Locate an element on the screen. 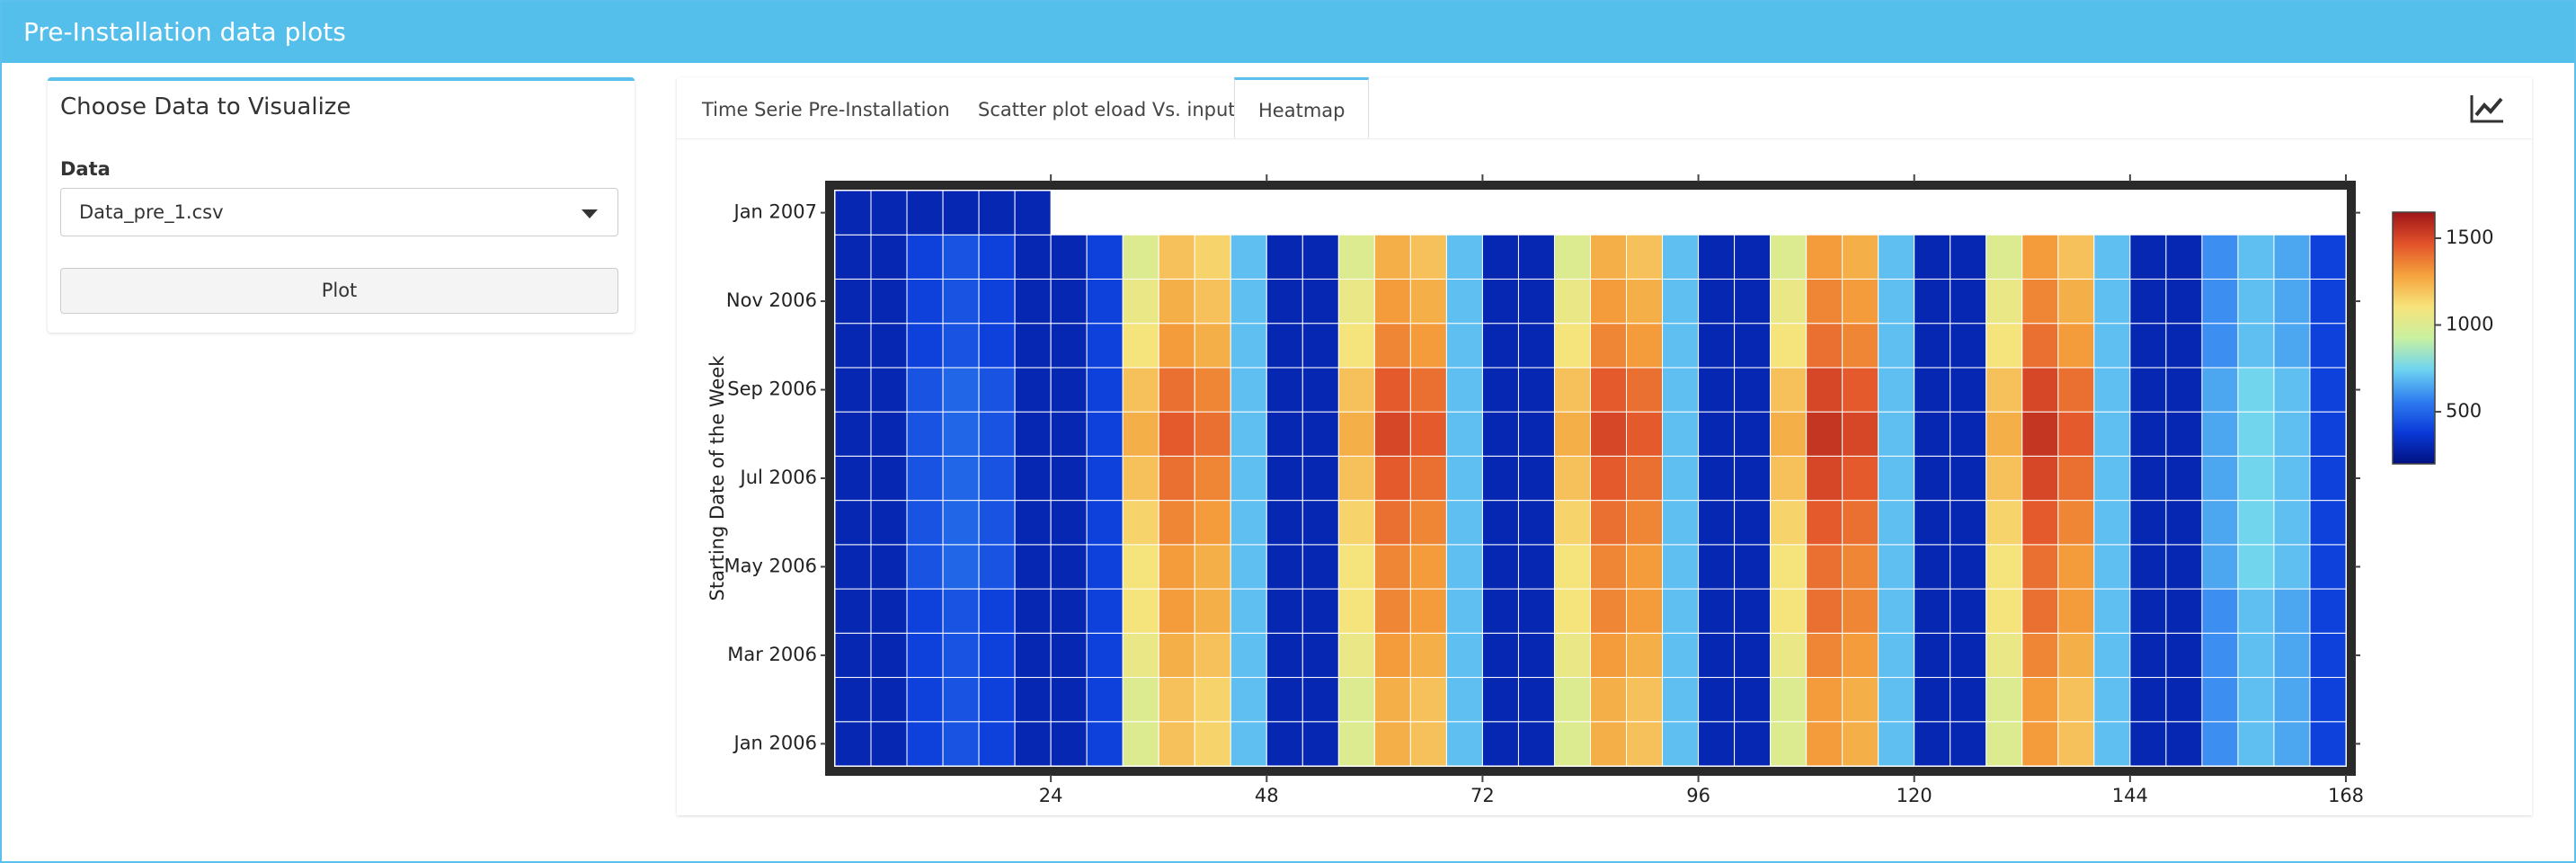 The width and height of the screenshot is (2576, 863). chart-icon is located at coordinates (2487, 108).